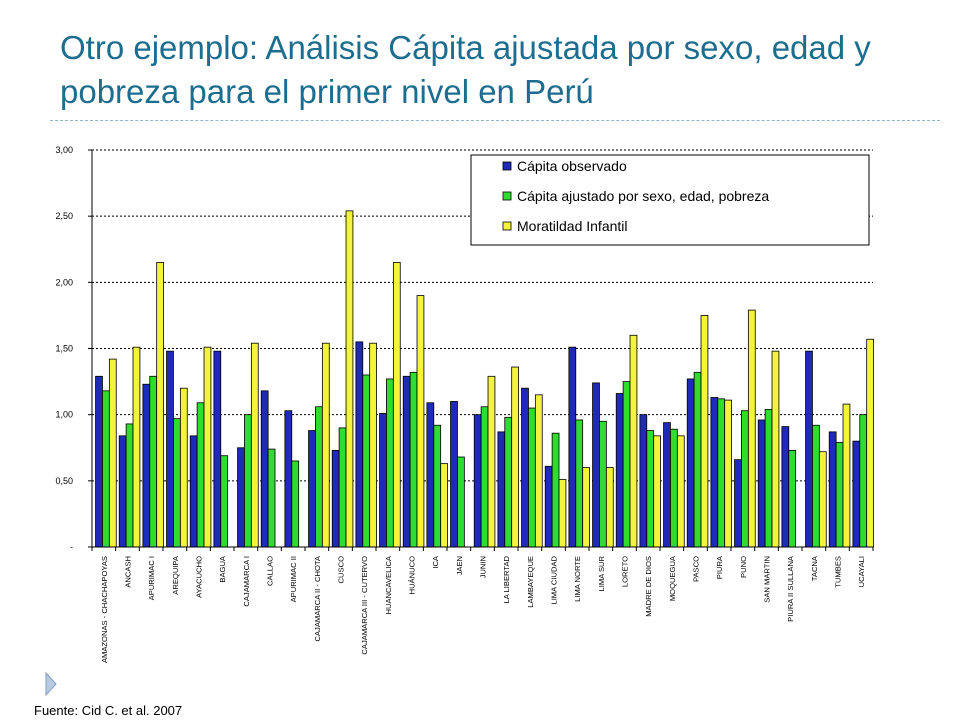  Describe the element at coordinates (696, 569) in the screenshot. I see `x-tick-label: PASCO` at that location.